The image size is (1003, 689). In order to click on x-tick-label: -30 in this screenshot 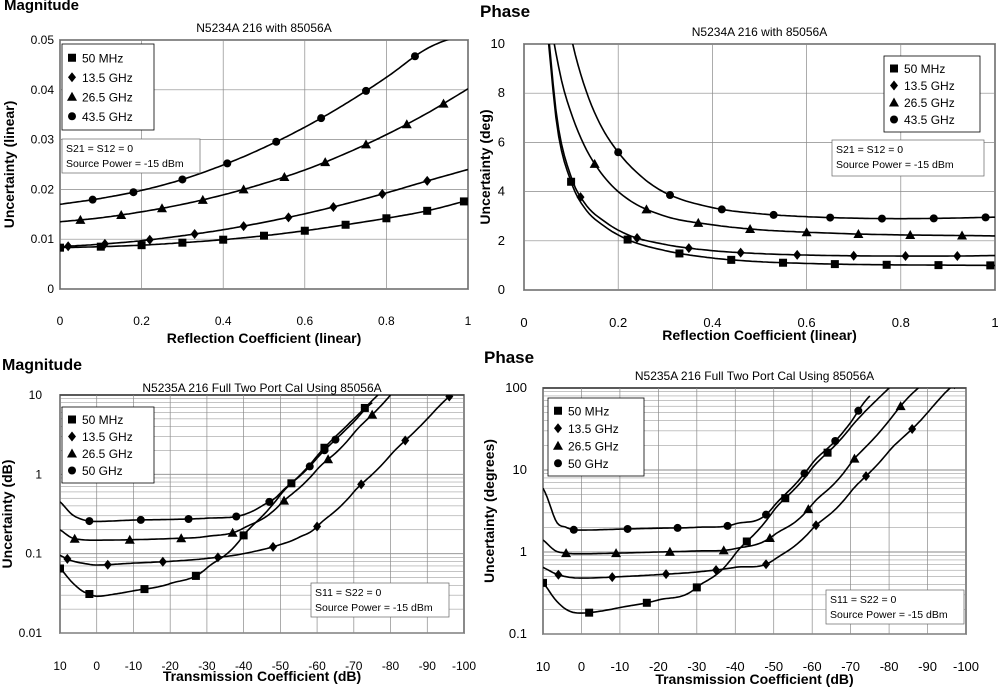, I will do `click(696, 666)`.